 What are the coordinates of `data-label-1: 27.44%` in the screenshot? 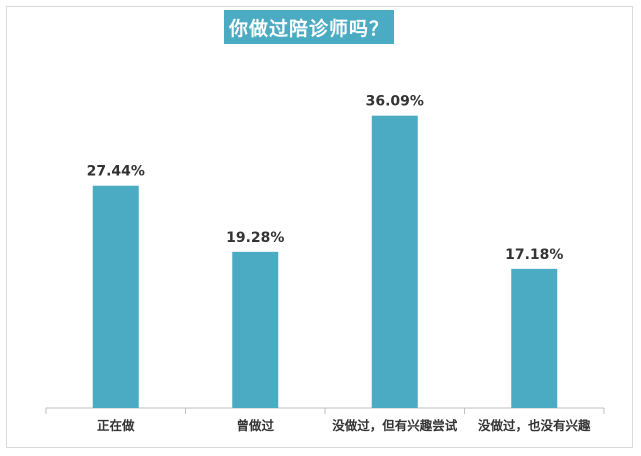 It's located at (116, 172).